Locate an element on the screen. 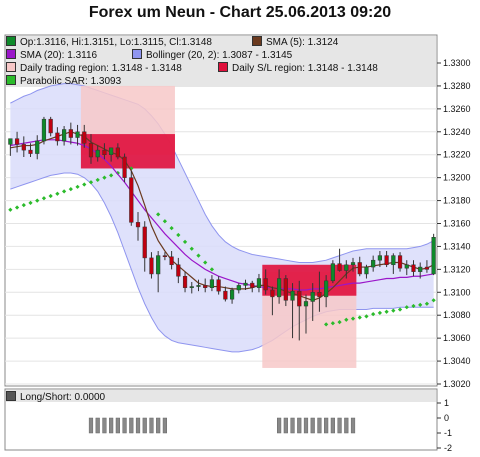 The image size is (480, 457). legend-swatch-sma20 is located at coordinates (11, 54).